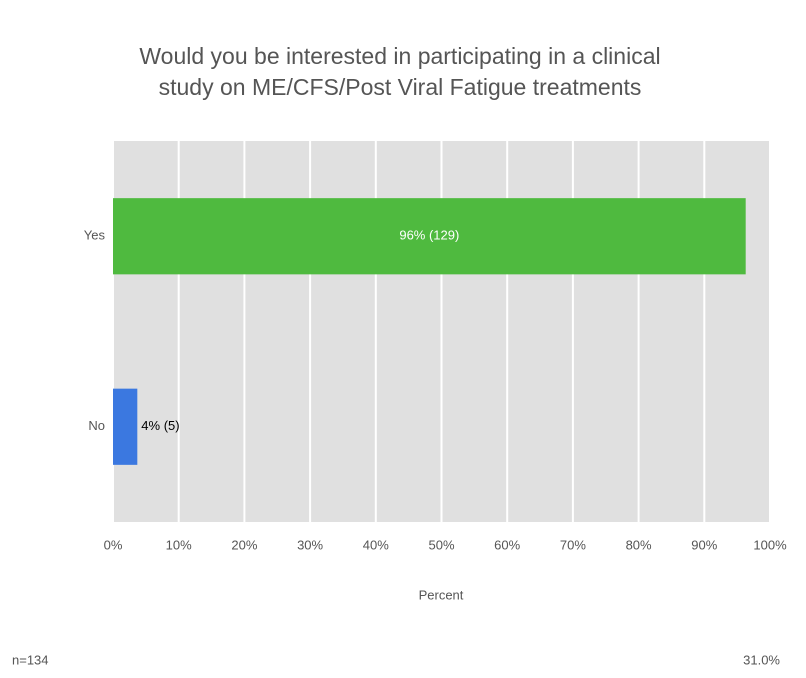  What do you see at coordinates (704, 544) in the screenshot?
I see `x-tick-label: 90%` at bounding box center [704, 544].